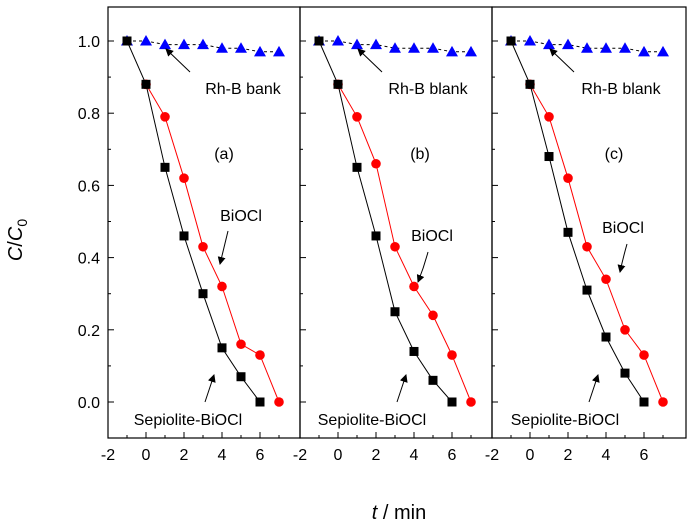 The width and height of the screenshot is (700, 527). Describe the element at coordinates (89, 403) in the screenshot. I see `y-tick-label: 0.0` at that location.